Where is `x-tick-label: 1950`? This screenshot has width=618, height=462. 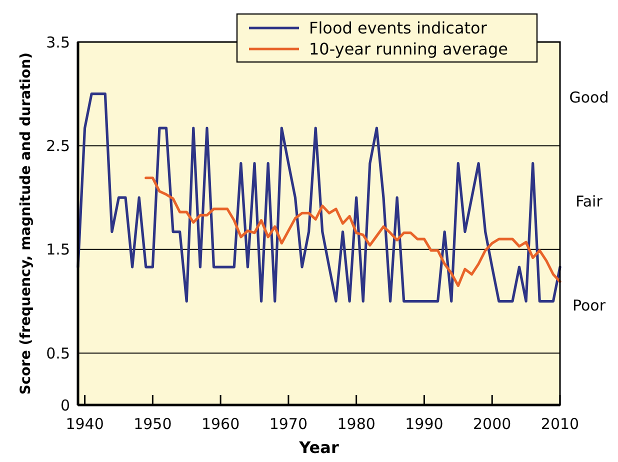
x-tick-label: 1950 is located at coordinates (153, 424).